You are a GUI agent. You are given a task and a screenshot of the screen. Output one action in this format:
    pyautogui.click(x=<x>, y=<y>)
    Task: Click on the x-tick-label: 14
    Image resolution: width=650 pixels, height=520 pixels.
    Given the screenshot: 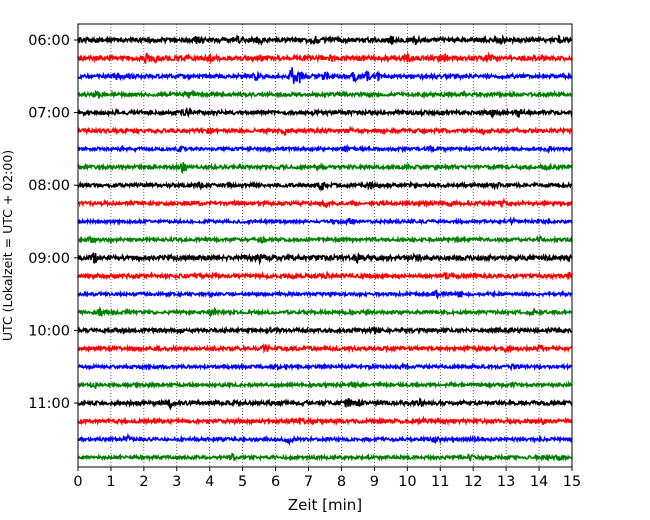 What is the action you would take?
    pyautogui.click(x=539, y=482)
    